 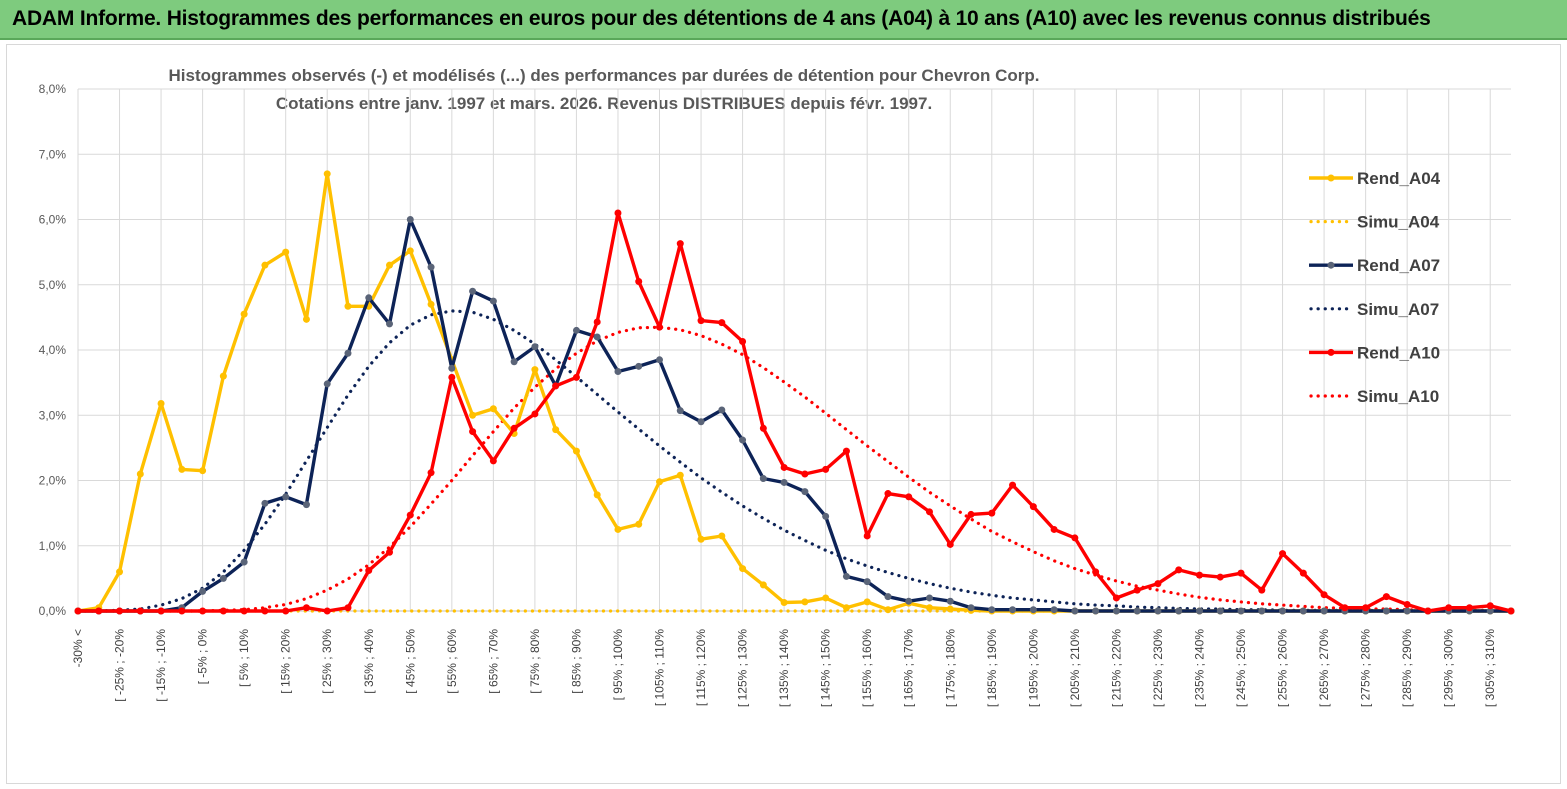 I want to click on legend-simu-a04-label: Simu_A04, so click(x=1398, y=222).